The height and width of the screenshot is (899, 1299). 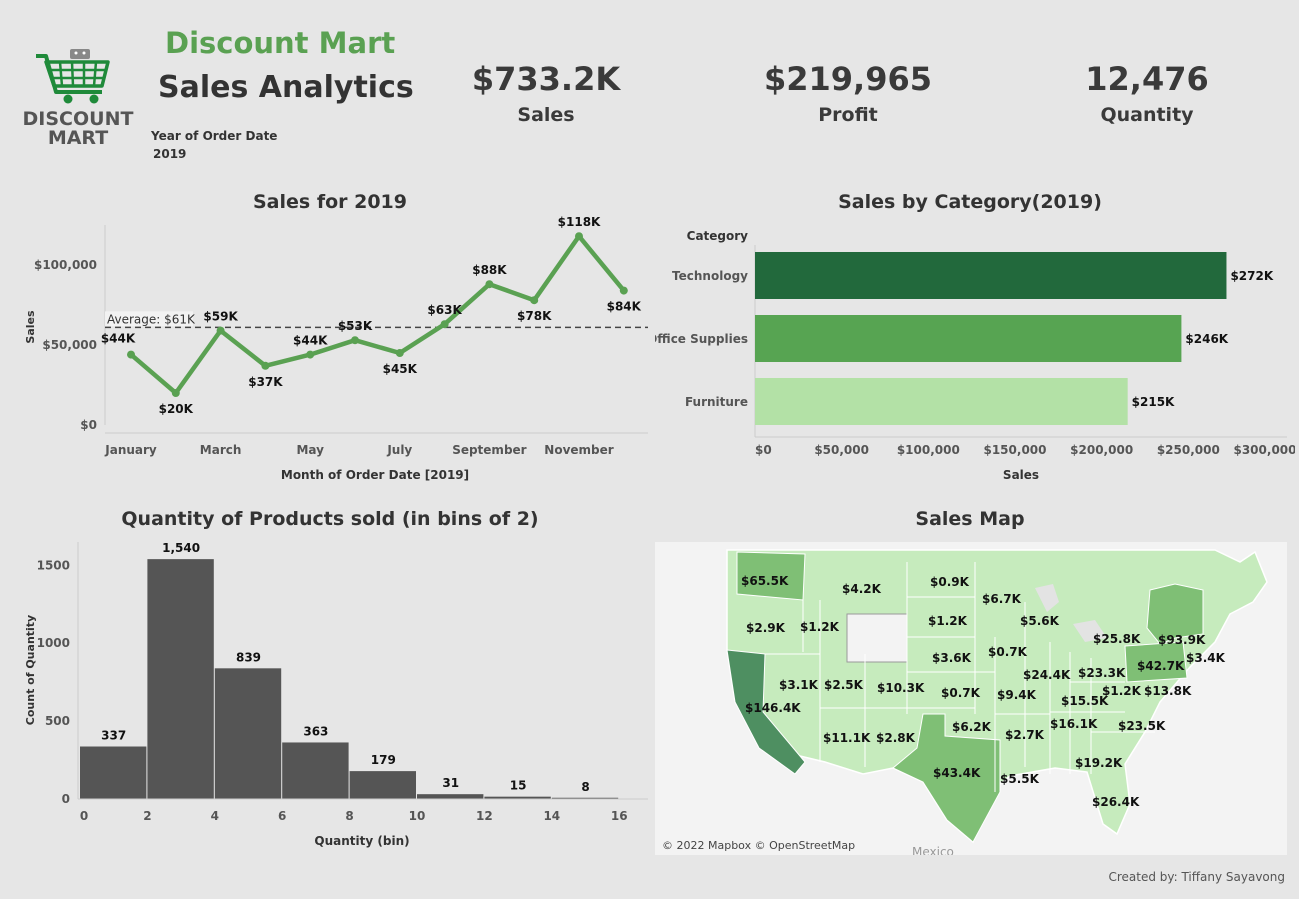 I want to click on map-label-fl: $26.4K, so click(x=1116, y=802).